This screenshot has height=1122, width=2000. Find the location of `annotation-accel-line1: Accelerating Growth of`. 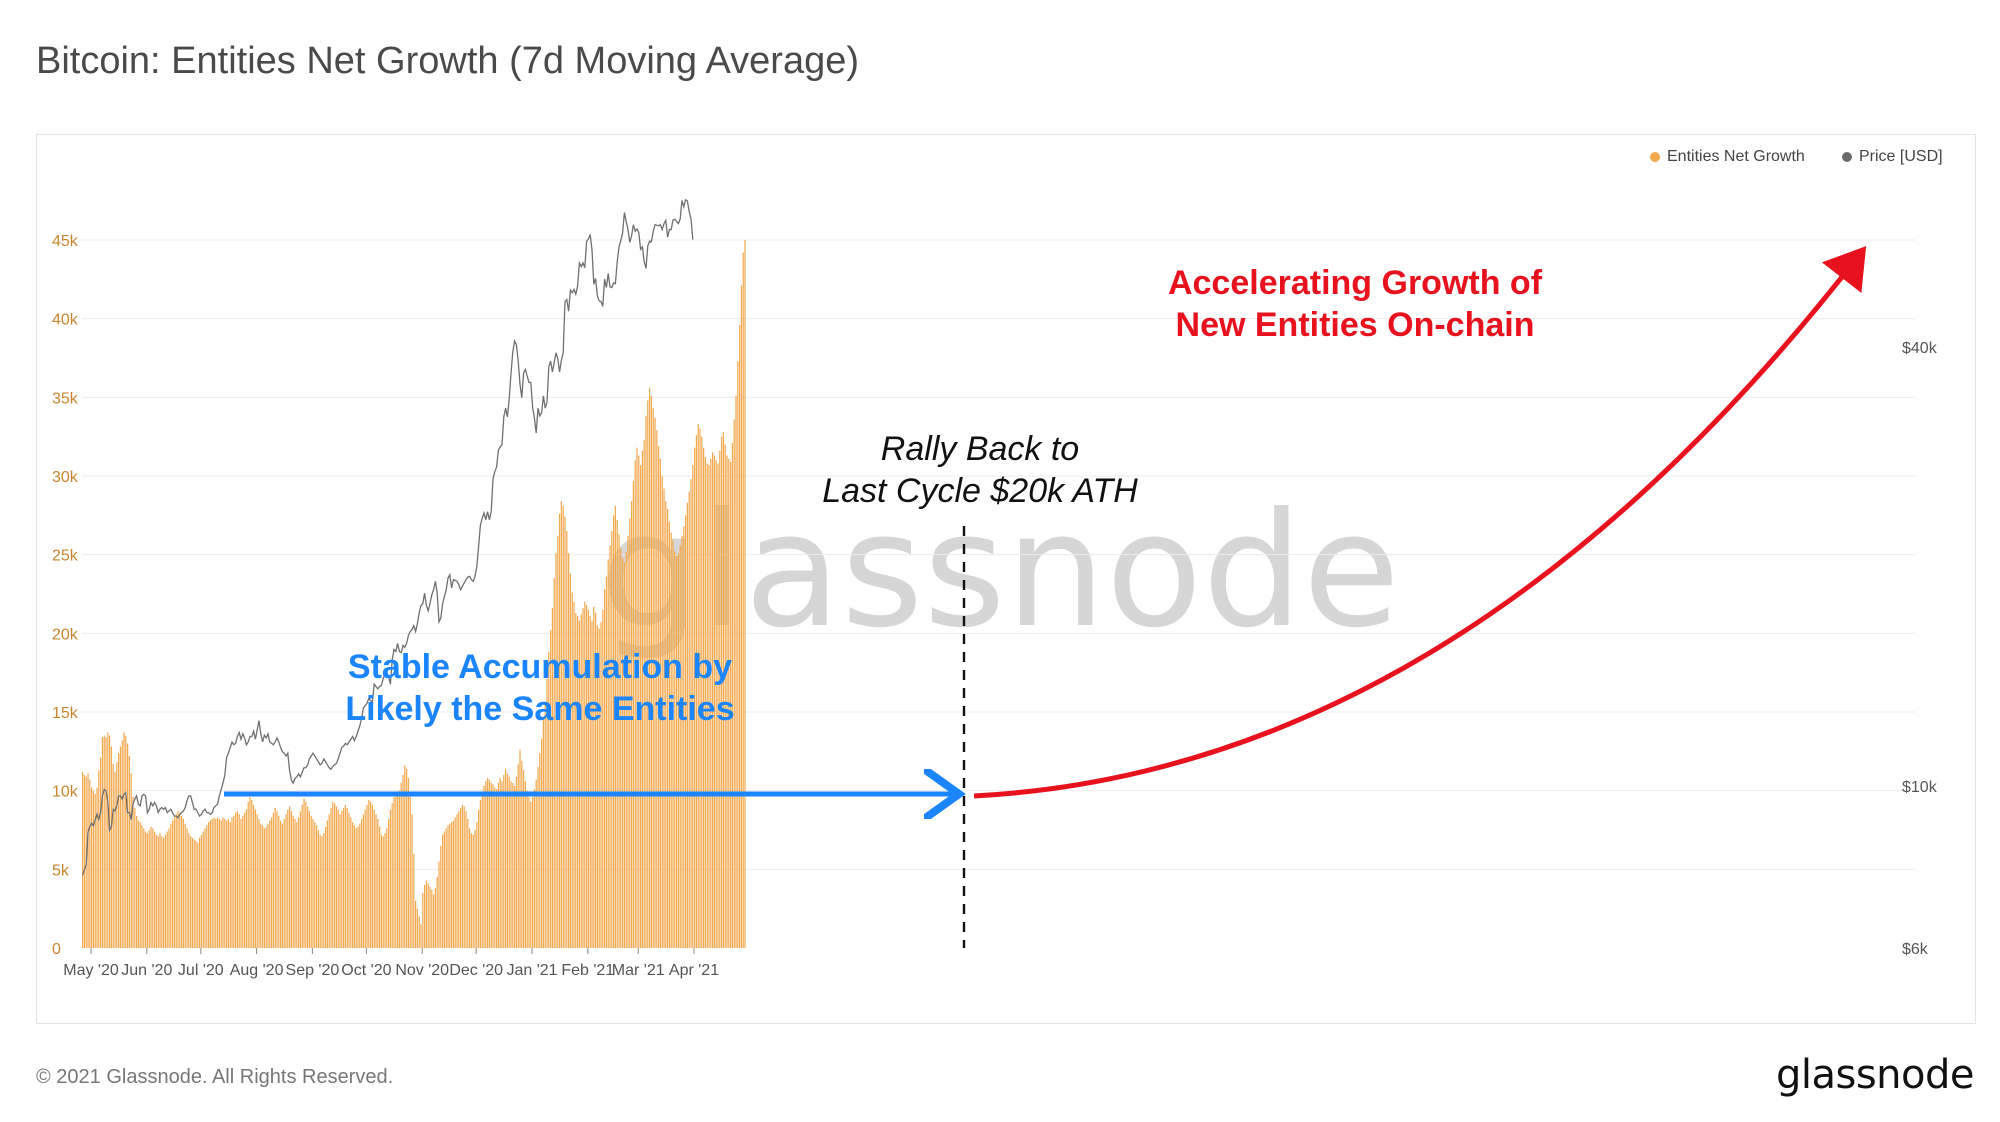

annotation-accel-line1: Accelerating Growth of is located at coordinates (1355, 283).